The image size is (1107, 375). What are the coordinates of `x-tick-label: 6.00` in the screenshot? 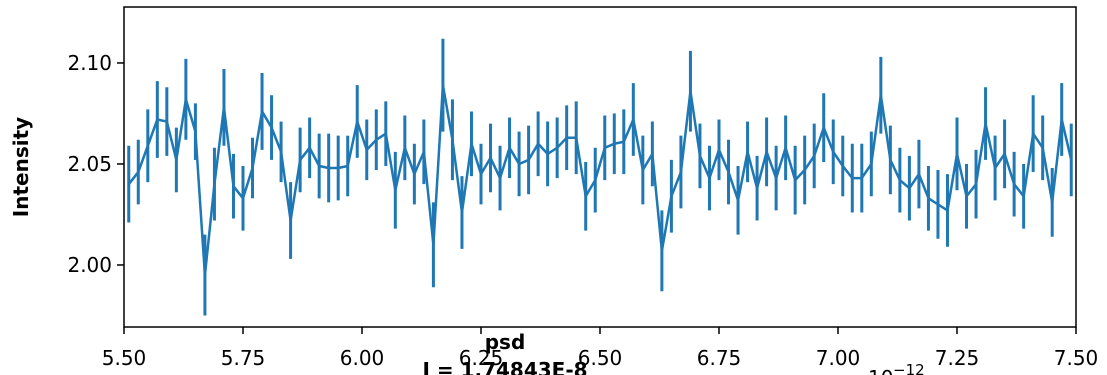 It's located at (362, 358).